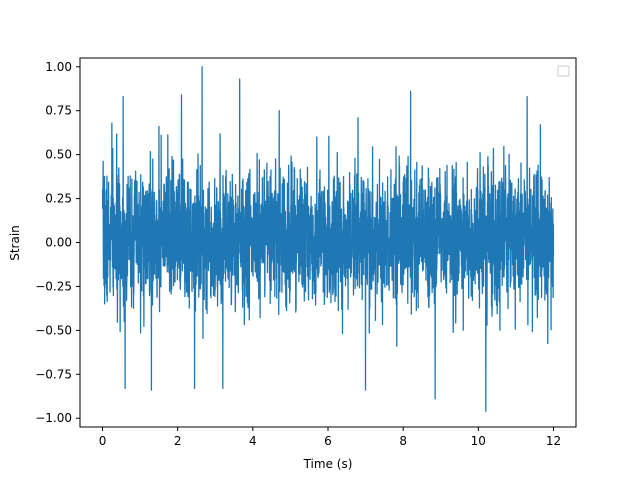  I want to click on x-axis: 0 2 4 6 8 10 12, so click(330, 437).